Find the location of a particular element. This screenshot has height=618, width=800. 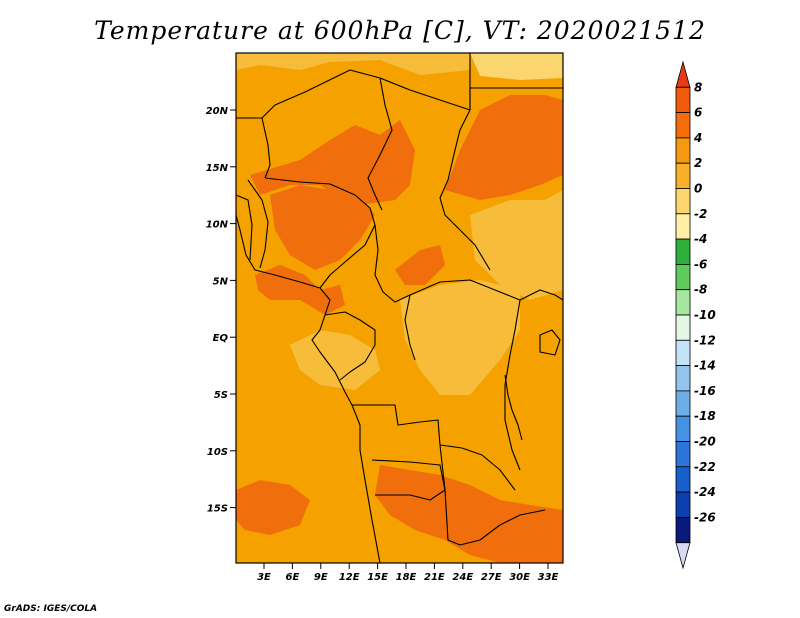

lon-tick-label: 9E is located at coordinates (321, 577).